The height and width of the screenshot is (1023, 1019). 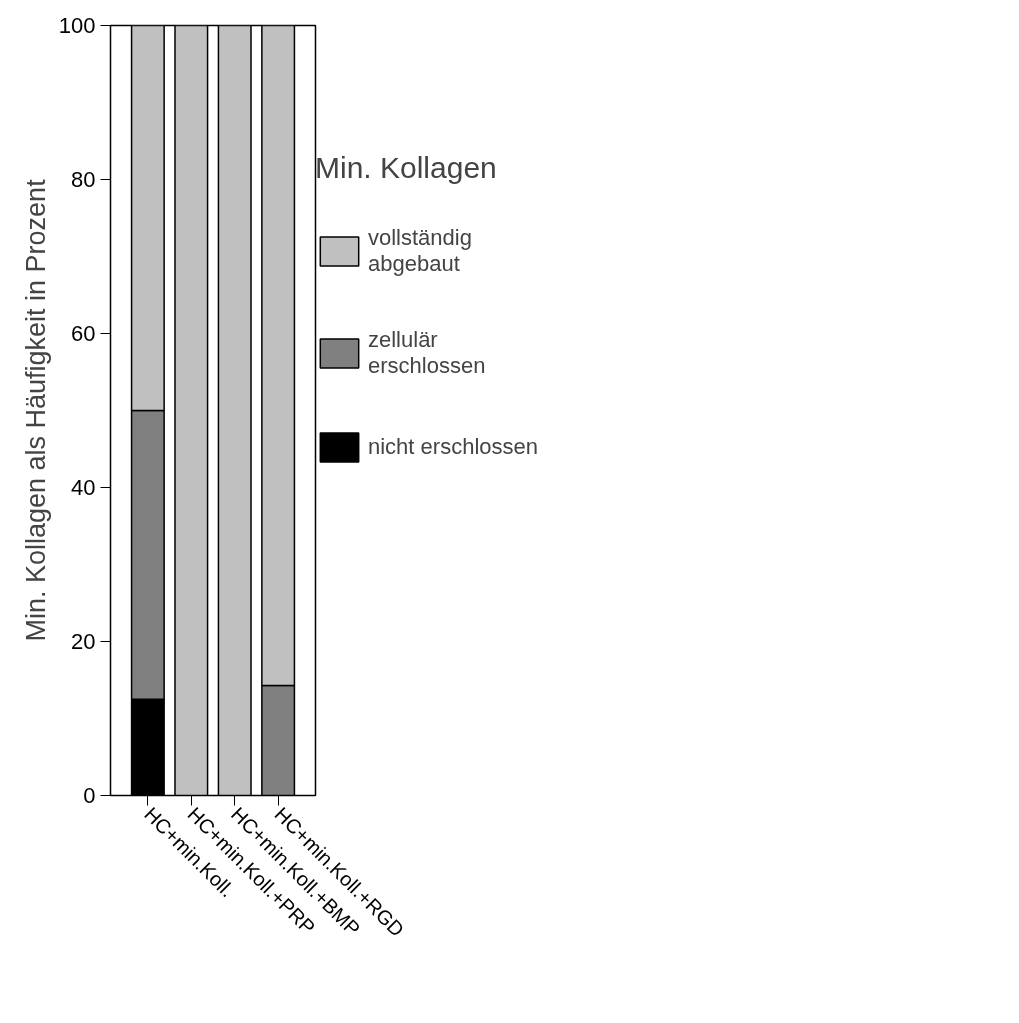 I want to click on y-tick-label: 40, so click(x=83, y=487).